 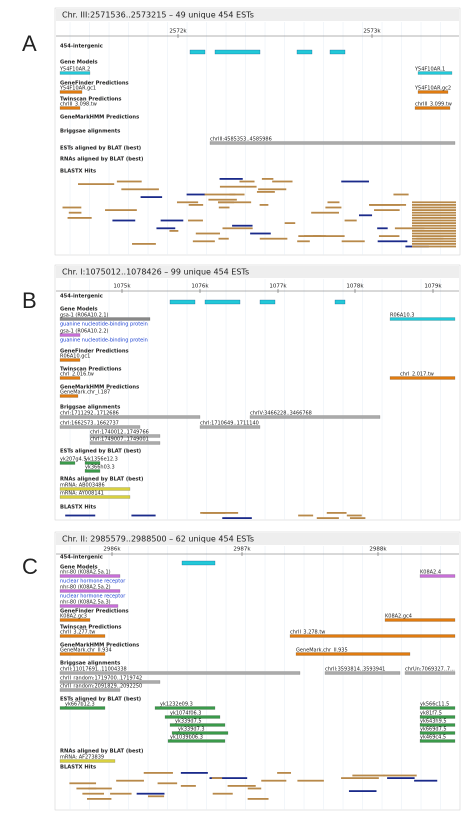 I want to click on feature-label: yk339d7.3, so click(x=191, y=730).